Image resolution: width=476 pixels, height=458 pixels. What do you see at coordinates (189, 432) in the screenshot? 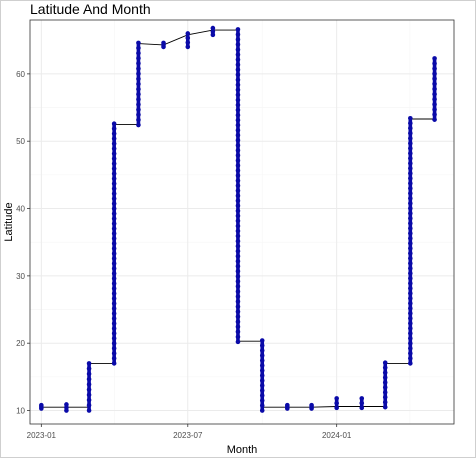
I see `x-axis-ticks: 2023-01 2023-07 2024-01` at bounding box center [189, 432].